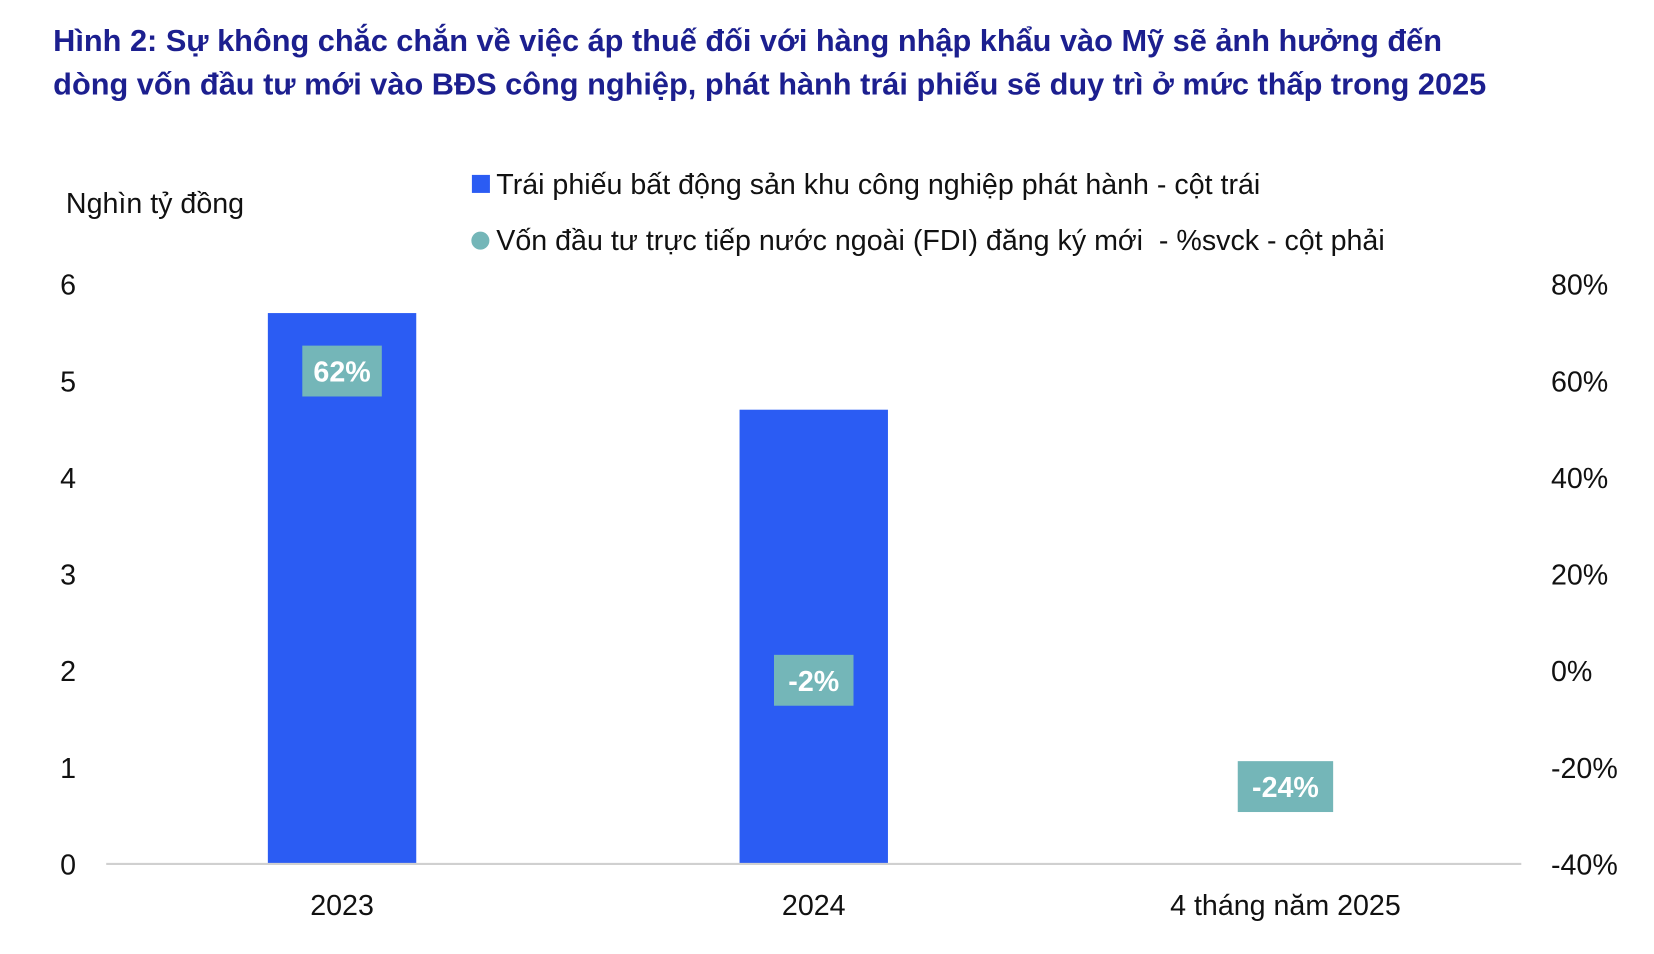  I want to click on y-tick-label: 4, so click(68, 479).